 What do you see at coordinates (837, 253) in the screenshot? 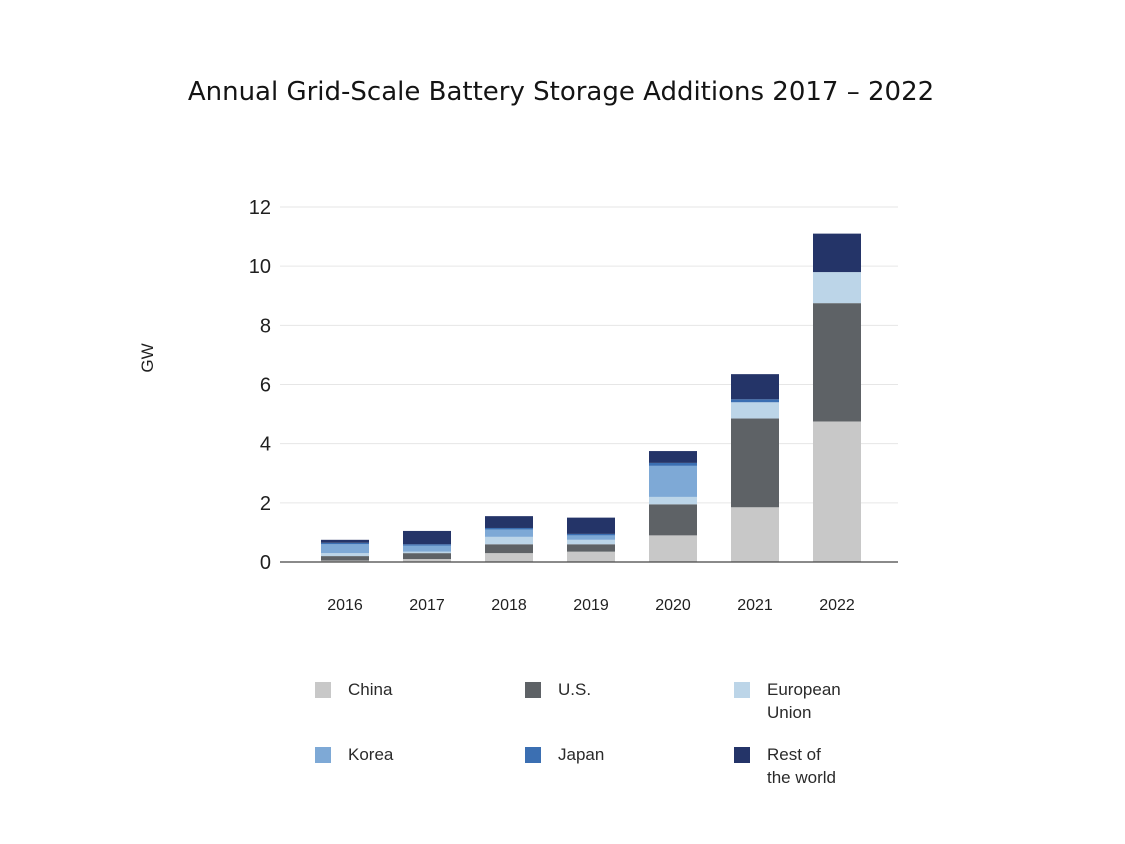
I see `bar-2022-rest-of-the-world` at bounding box center [837, 253].